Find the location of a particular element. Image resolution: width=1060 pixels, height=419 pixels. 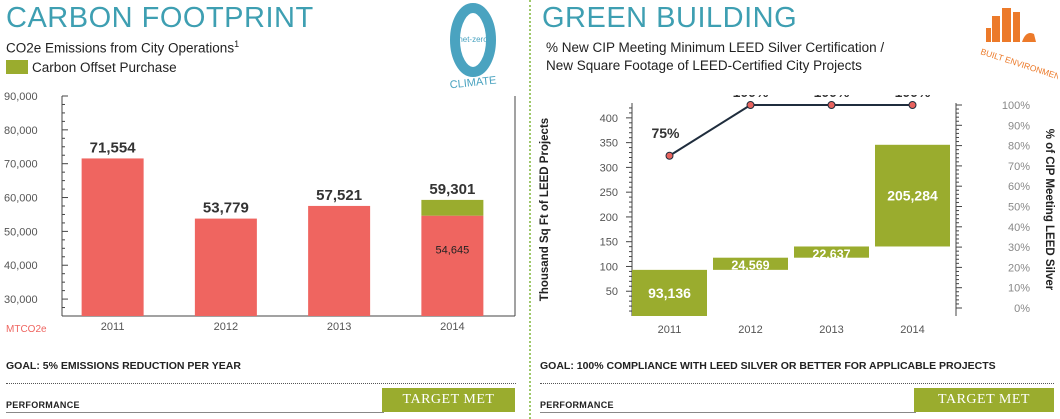

logo-zero-ring is located at coordinates (473, 40).